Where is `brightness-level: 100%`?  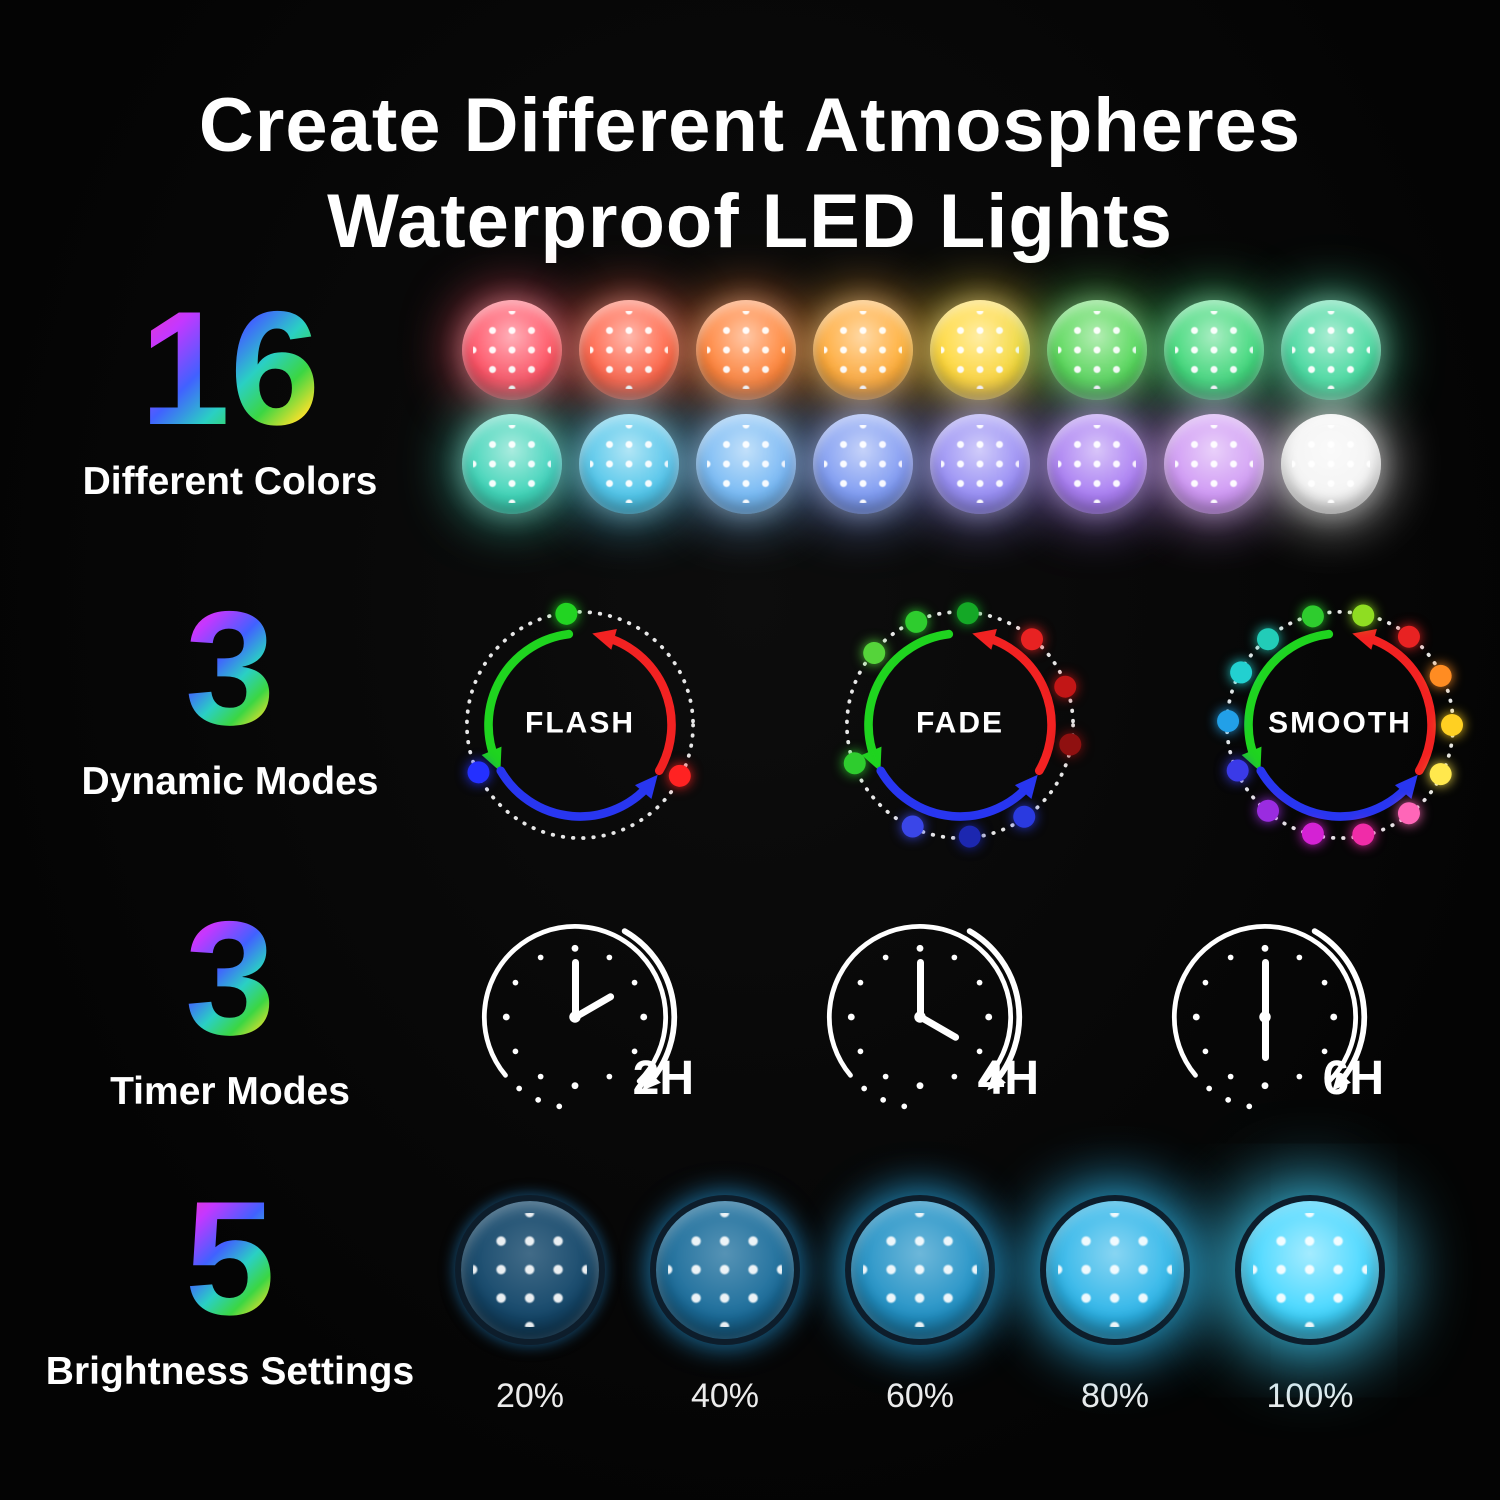
brightness-level: 100% is located at coordinates (1310, 1305).